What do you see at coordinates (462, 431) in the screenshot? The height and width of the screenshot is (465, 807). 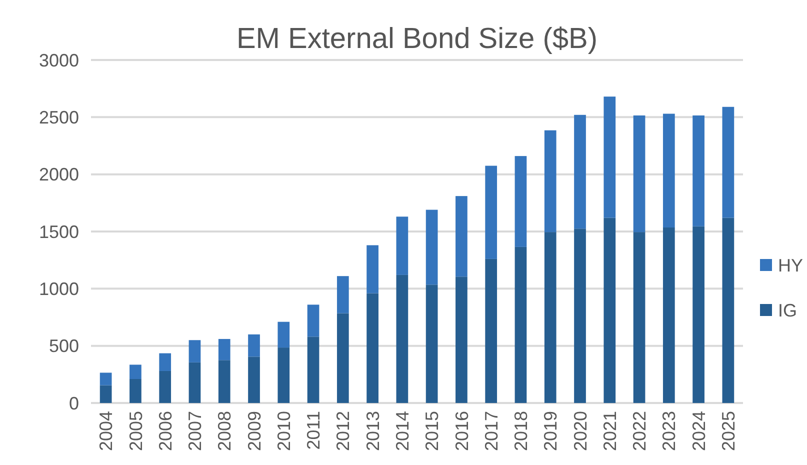 I see `x-tick-label: 2016` at bounding box center [462, 431].